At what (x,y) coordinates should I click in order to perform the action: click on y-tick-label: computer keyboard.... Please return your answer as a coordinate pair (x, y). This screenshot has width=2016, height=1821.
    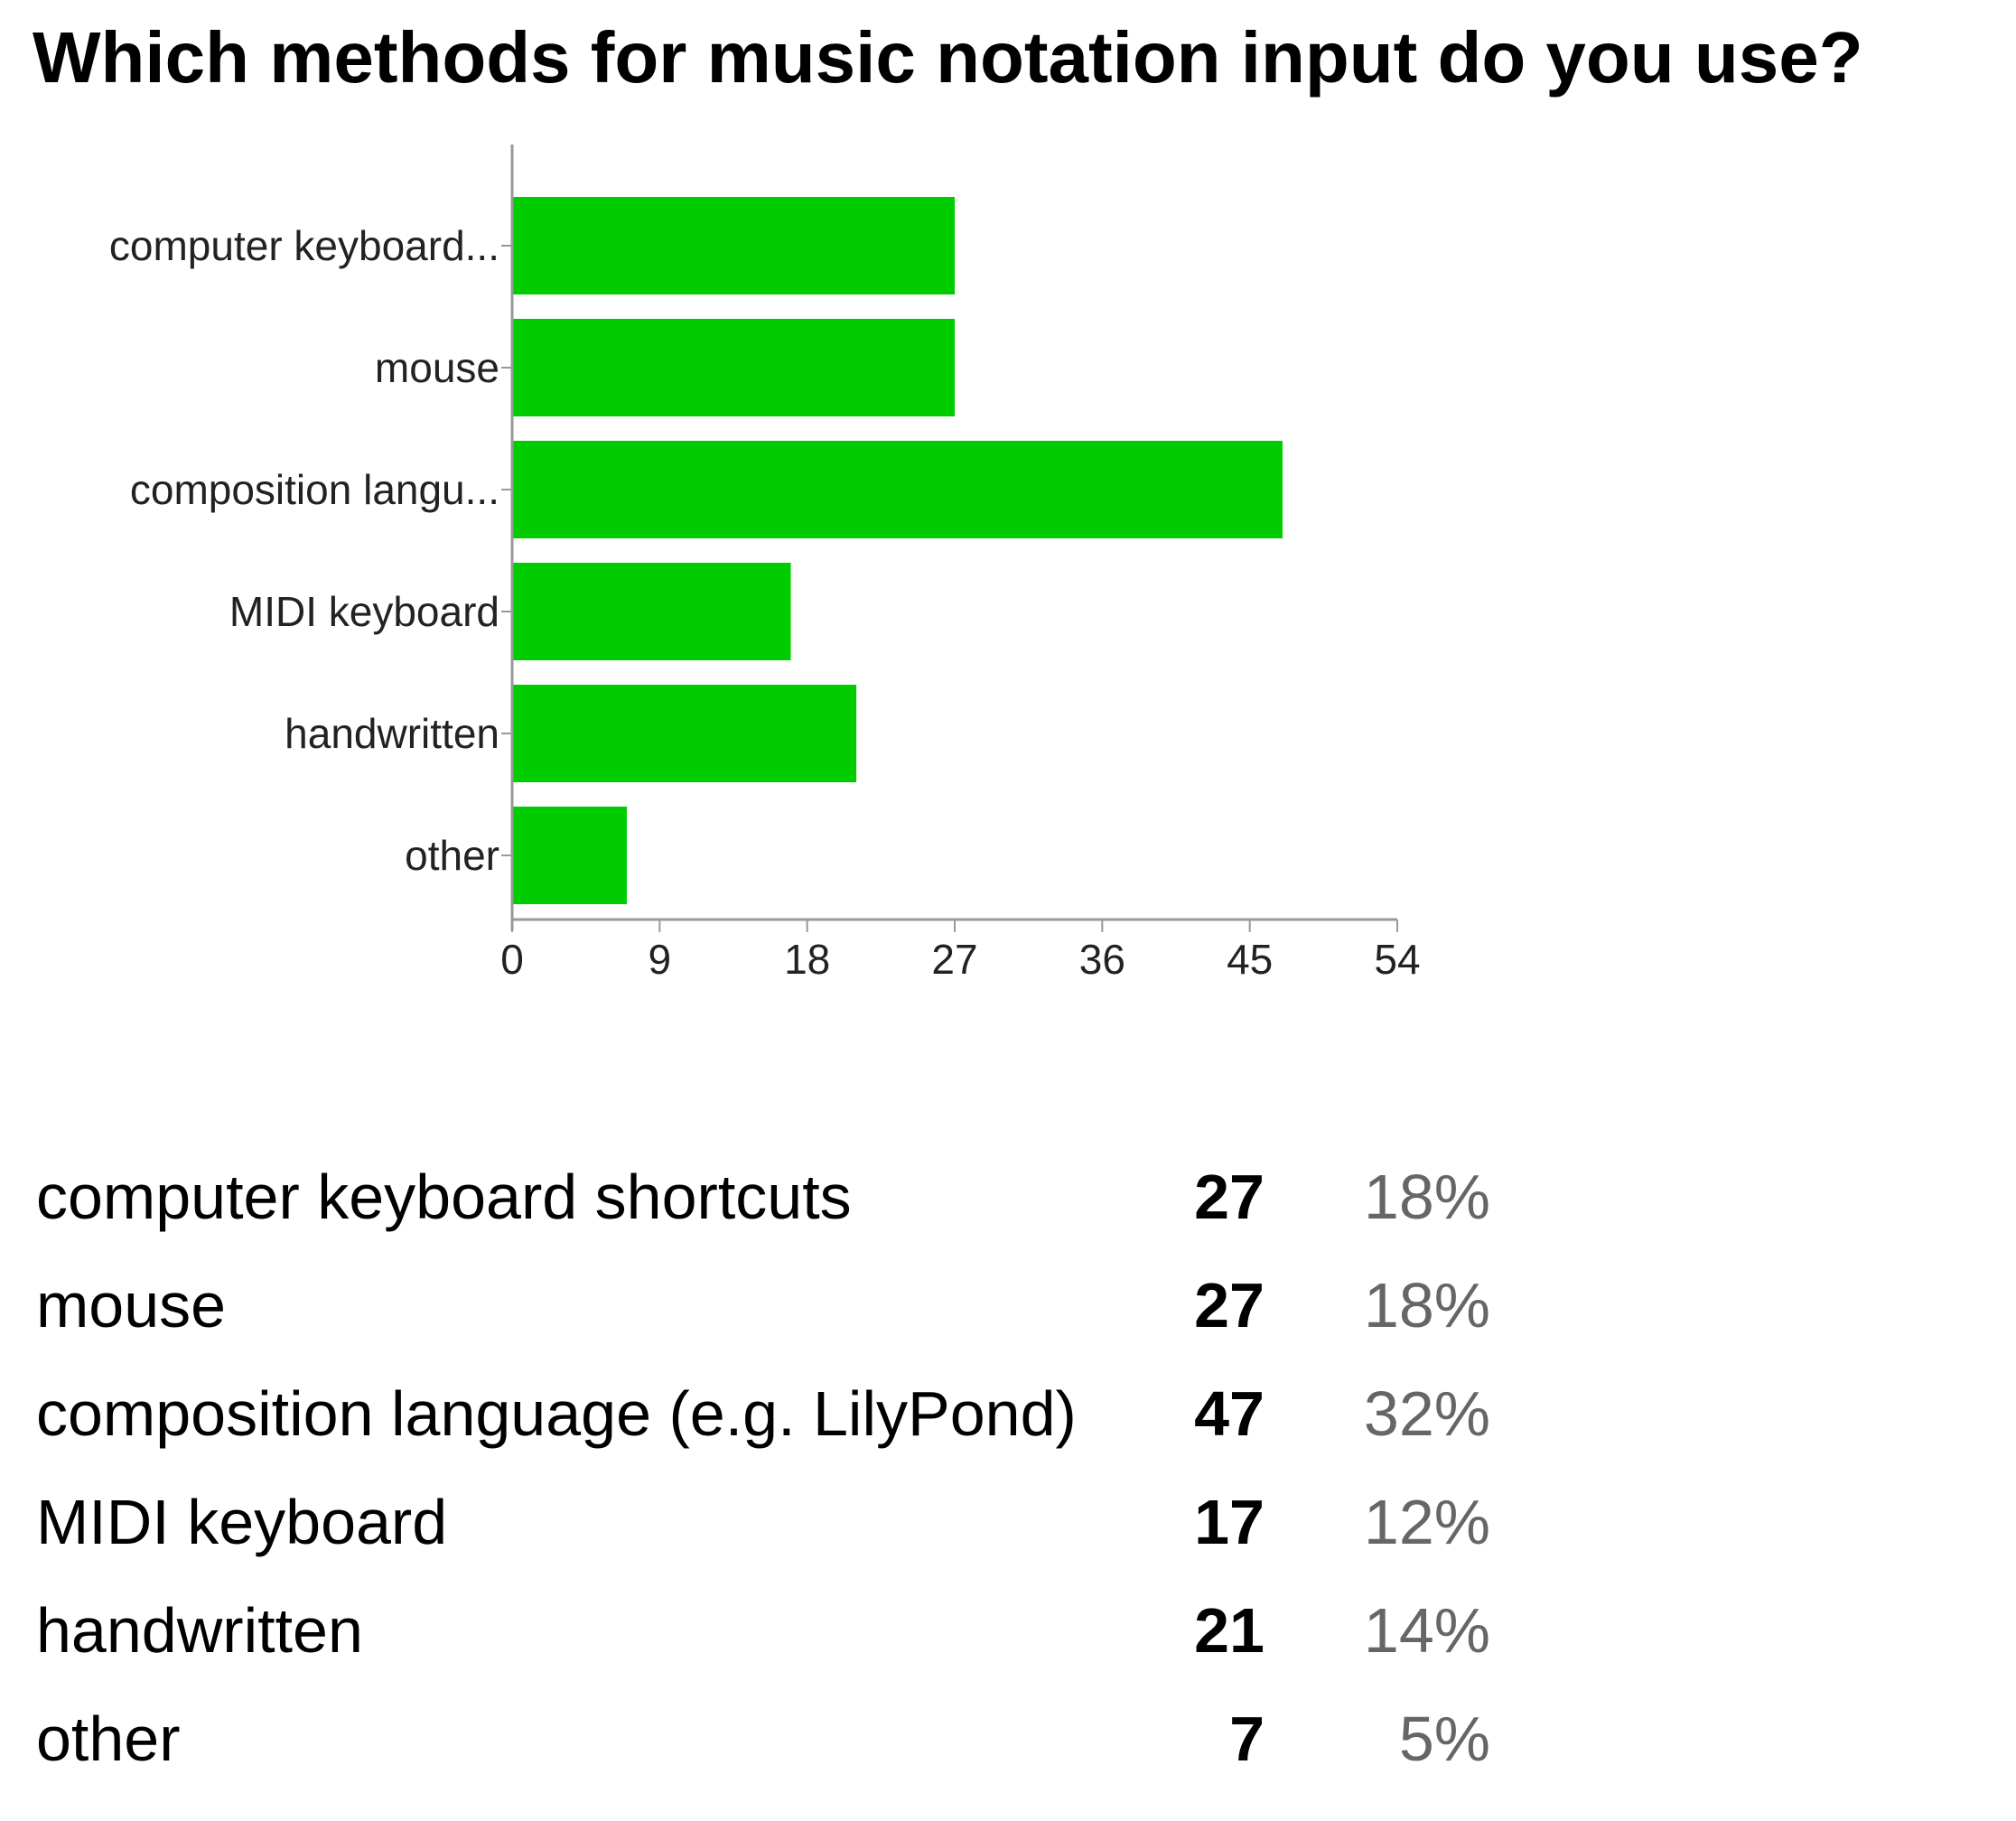
    Looking at the image, I should click on (304, 245).